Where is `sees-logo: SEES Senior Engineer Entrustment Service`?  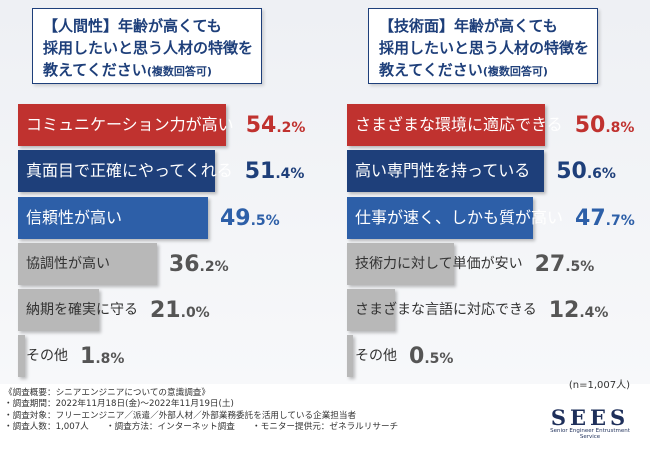
sees-logo: SEES Senior Engineer Entrustment Service is located at coordinates (590, 422).